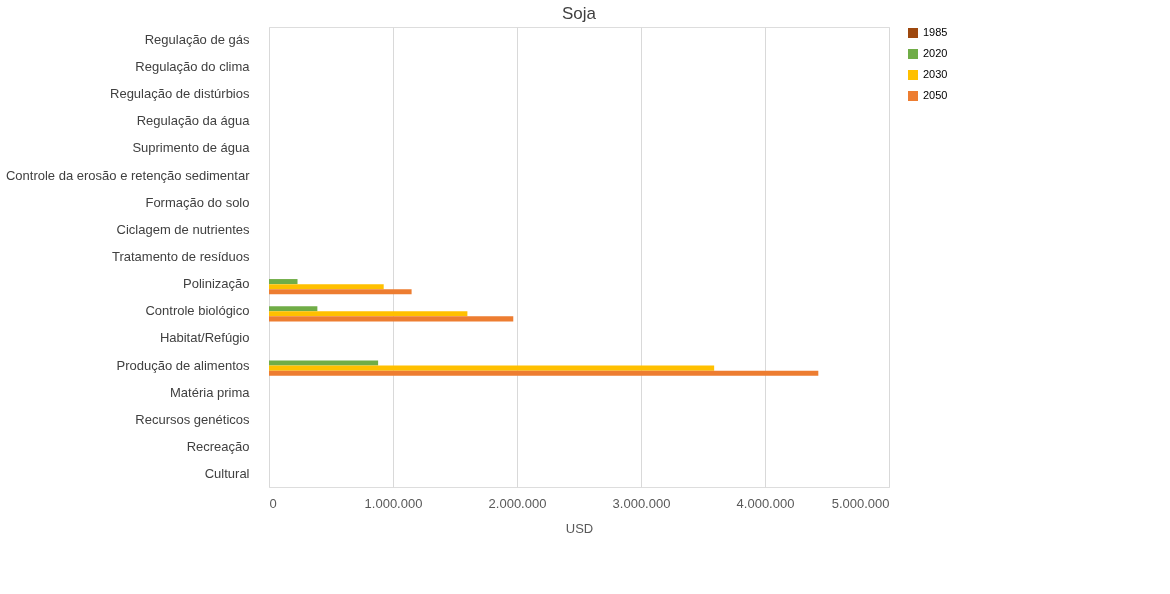 The width and height of the screenshot is (1170, 594). What do you see at coordinates (197, 202) in the screenshot?
I see `y-tick-label: Formação do solo` at bounding box center [197, 202].